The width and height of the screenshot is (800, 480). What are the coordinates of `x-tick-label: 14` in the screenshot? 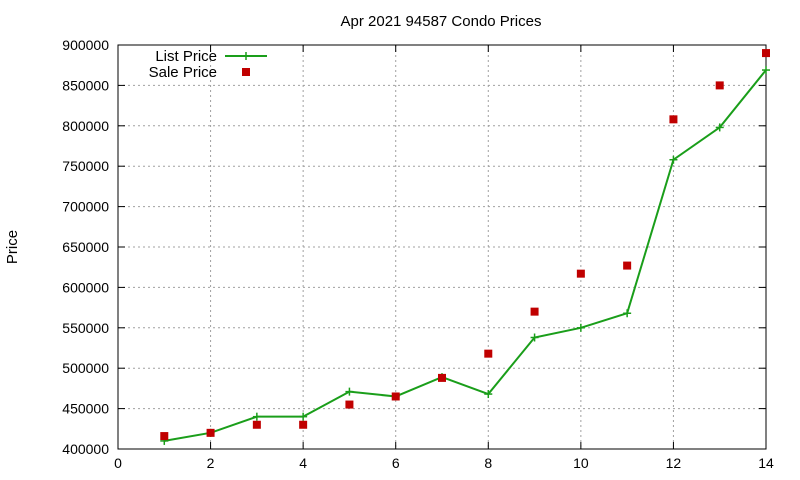 It's located at (766, 463).